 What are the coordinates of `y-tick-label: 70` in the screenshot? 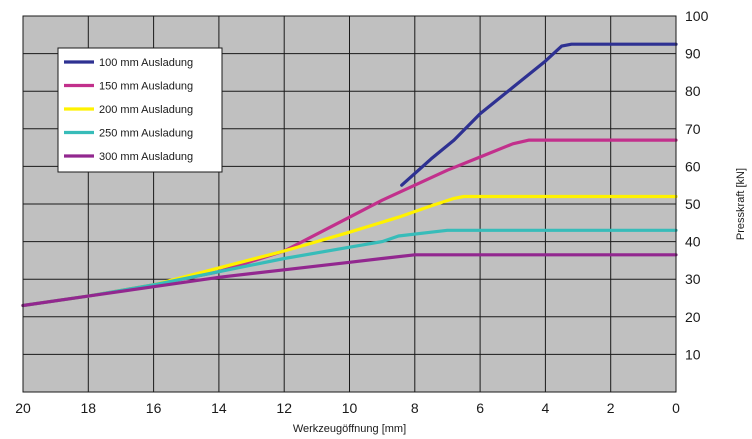 It's located at (693, 129).